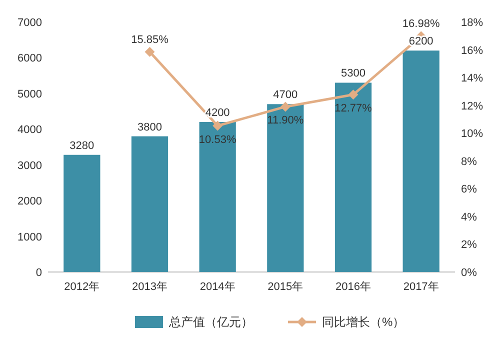  I want to click on data-label: 5300, so click(353, 74).